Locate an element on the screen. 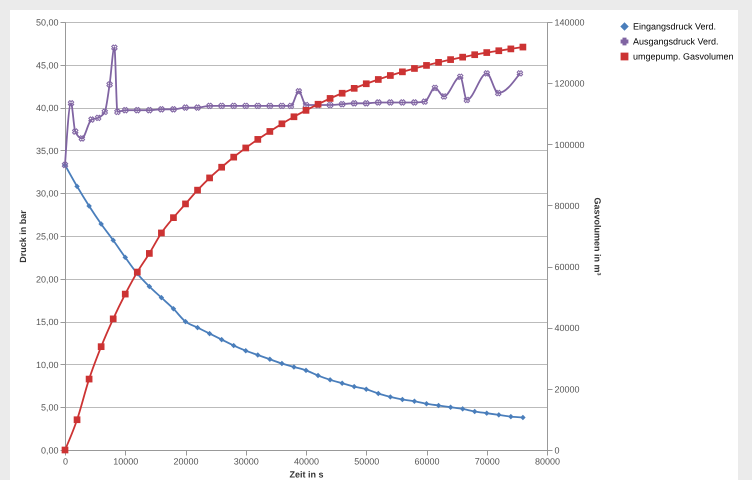  y-tick-label: 45,00 is located at coordinates (47, 65).